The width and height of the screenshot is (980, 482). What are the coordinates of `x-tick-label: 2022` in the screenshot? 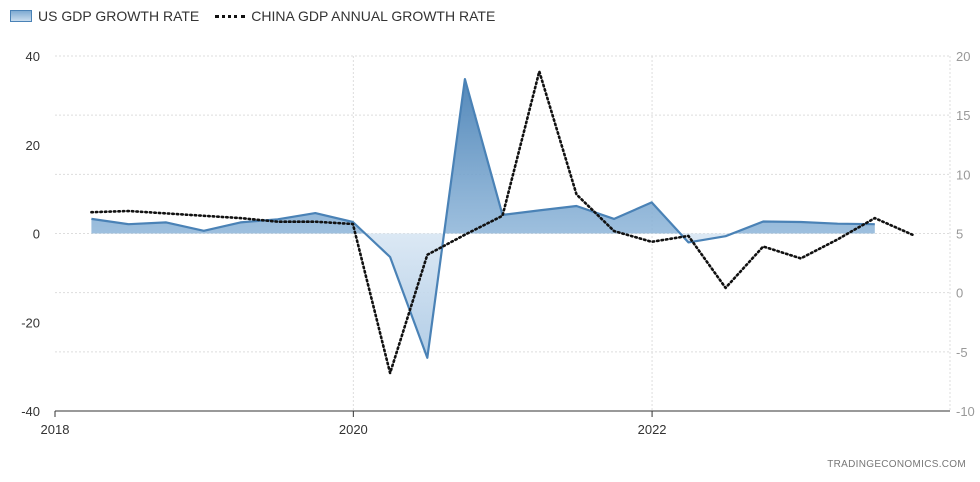 It's located at (652, 429).